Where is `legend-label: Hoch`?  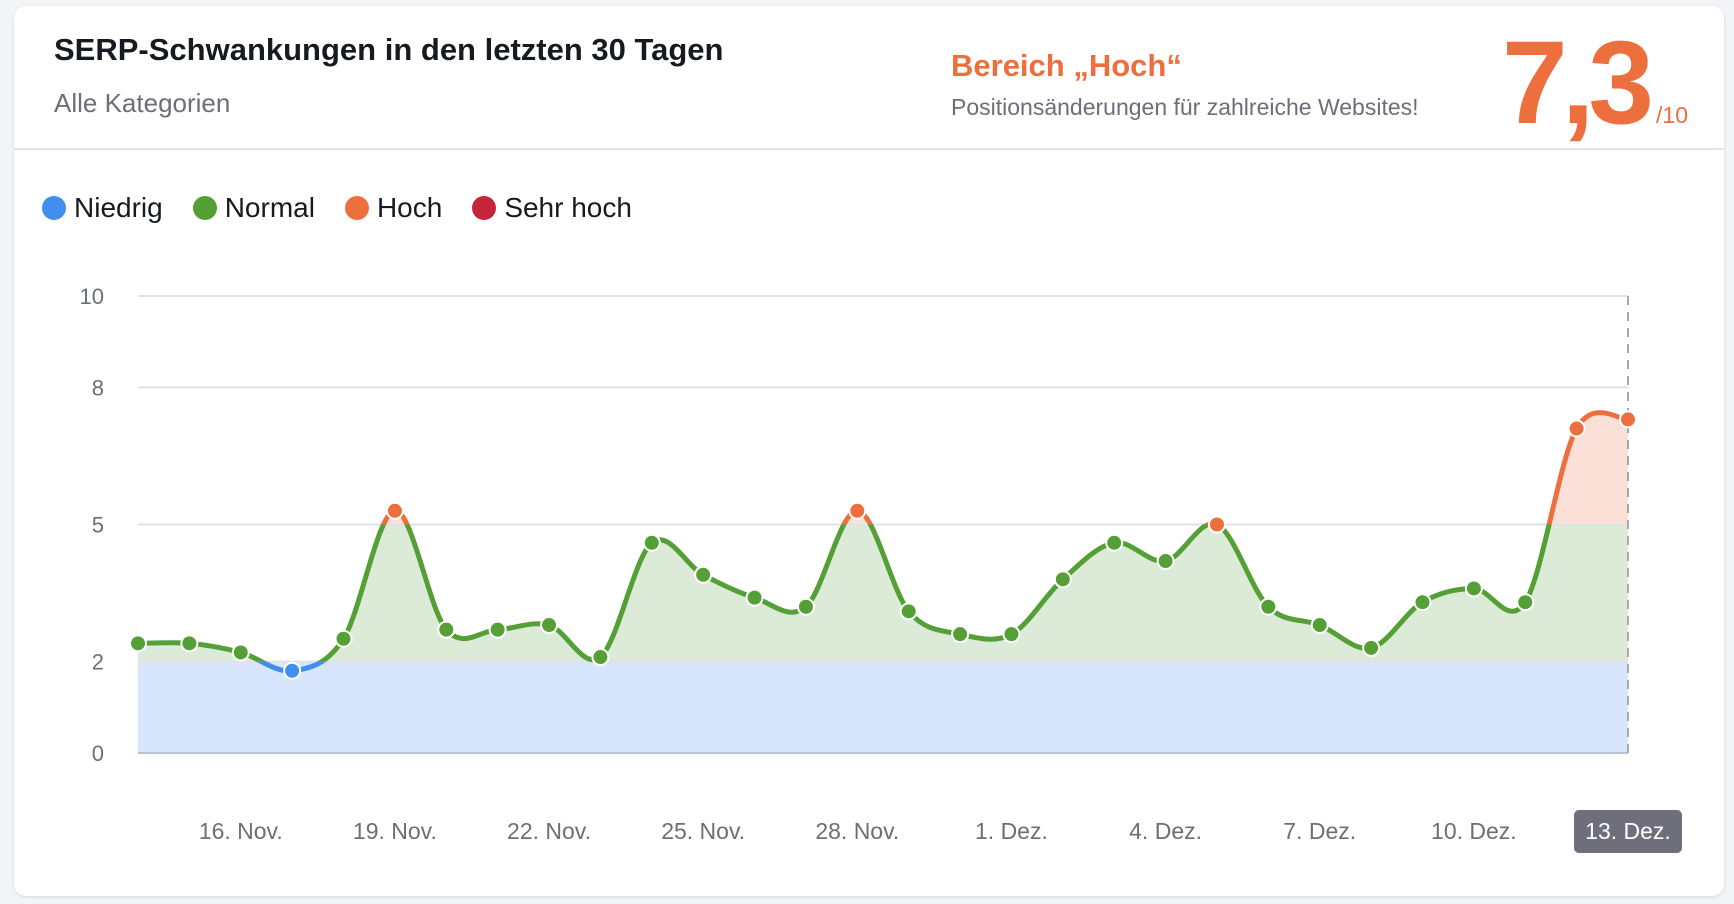 legend-label: Hoch is located at coordinates (409, 207).